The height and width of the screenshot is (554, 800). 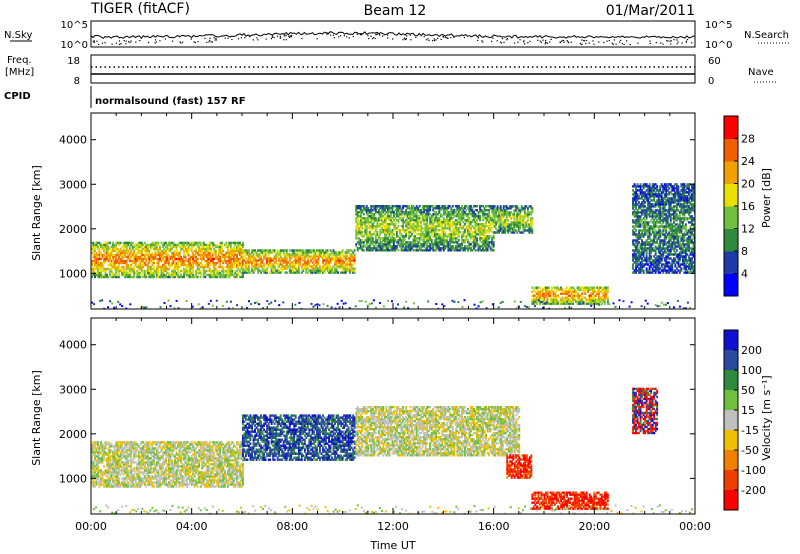 I want to click on nave-label: Nave, so click(x=761, y=72).